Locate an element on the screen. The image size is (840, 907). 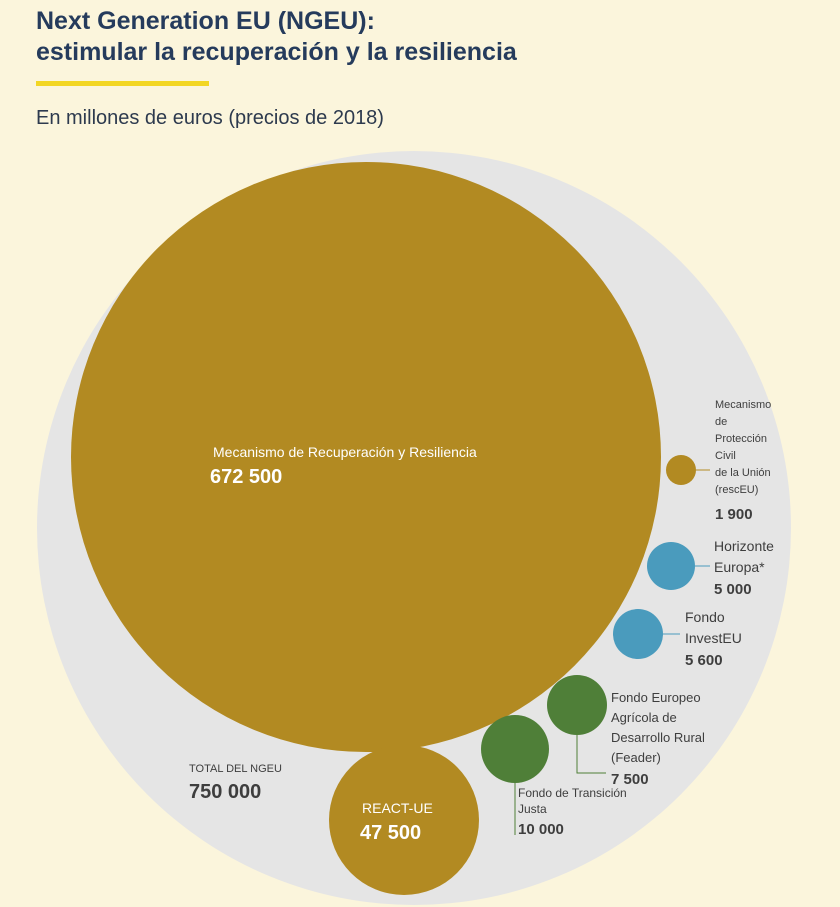
bubble-horizonte is located at coordinates (671, 566).